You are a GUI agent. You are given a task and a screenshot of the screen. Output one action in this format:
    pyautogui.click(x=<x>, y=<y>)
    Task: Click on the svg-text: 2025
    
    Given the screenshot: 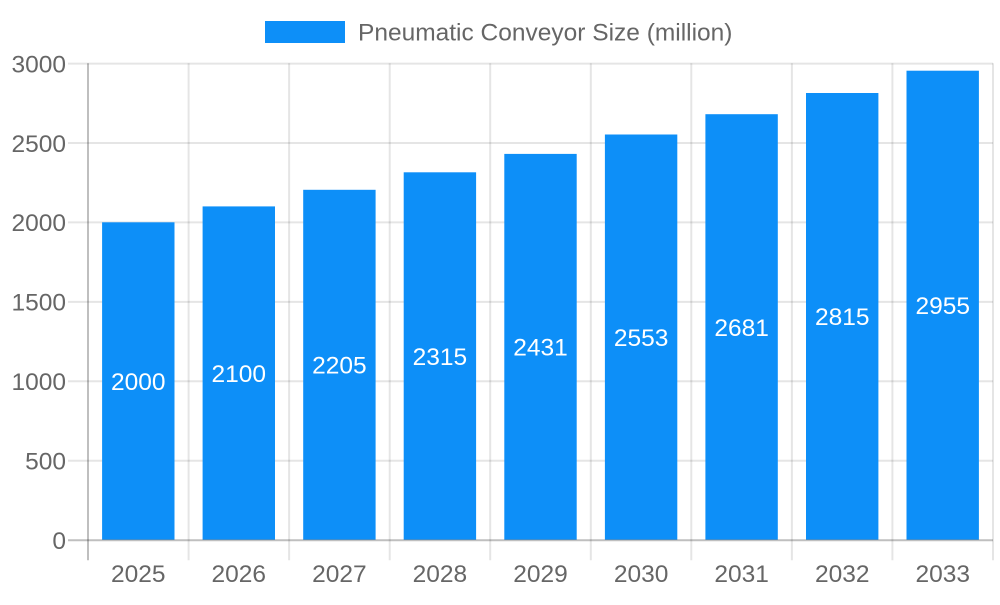 What is the action you would take?
    pyautogui.click(x=138, y=574)
    